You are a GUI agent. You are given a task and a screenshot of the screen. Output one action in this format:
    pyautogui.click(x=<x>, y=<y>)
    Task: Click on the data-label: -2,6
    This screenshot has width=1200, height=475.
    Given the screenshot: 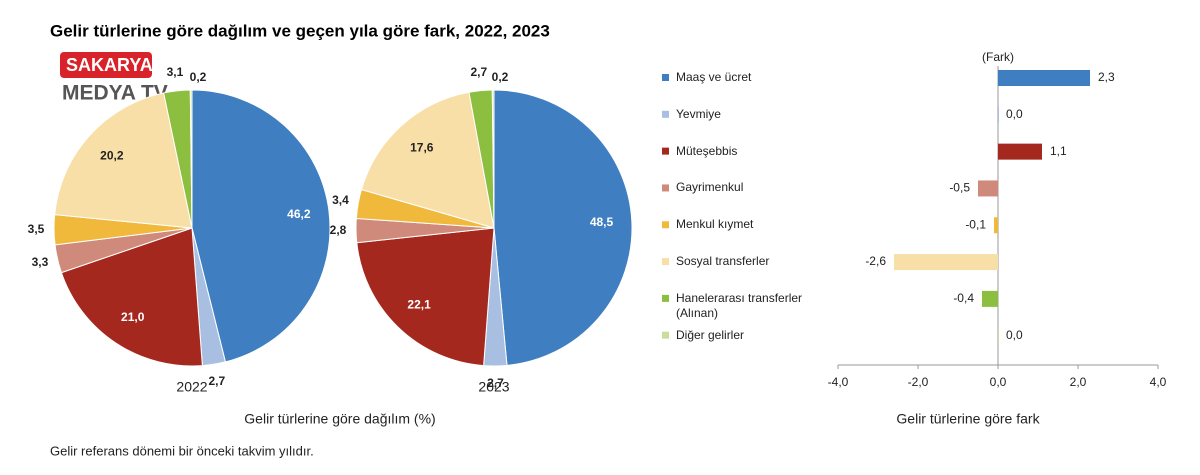 What is the action you would take?
    pyautogui.click(x=875, y=261)
    